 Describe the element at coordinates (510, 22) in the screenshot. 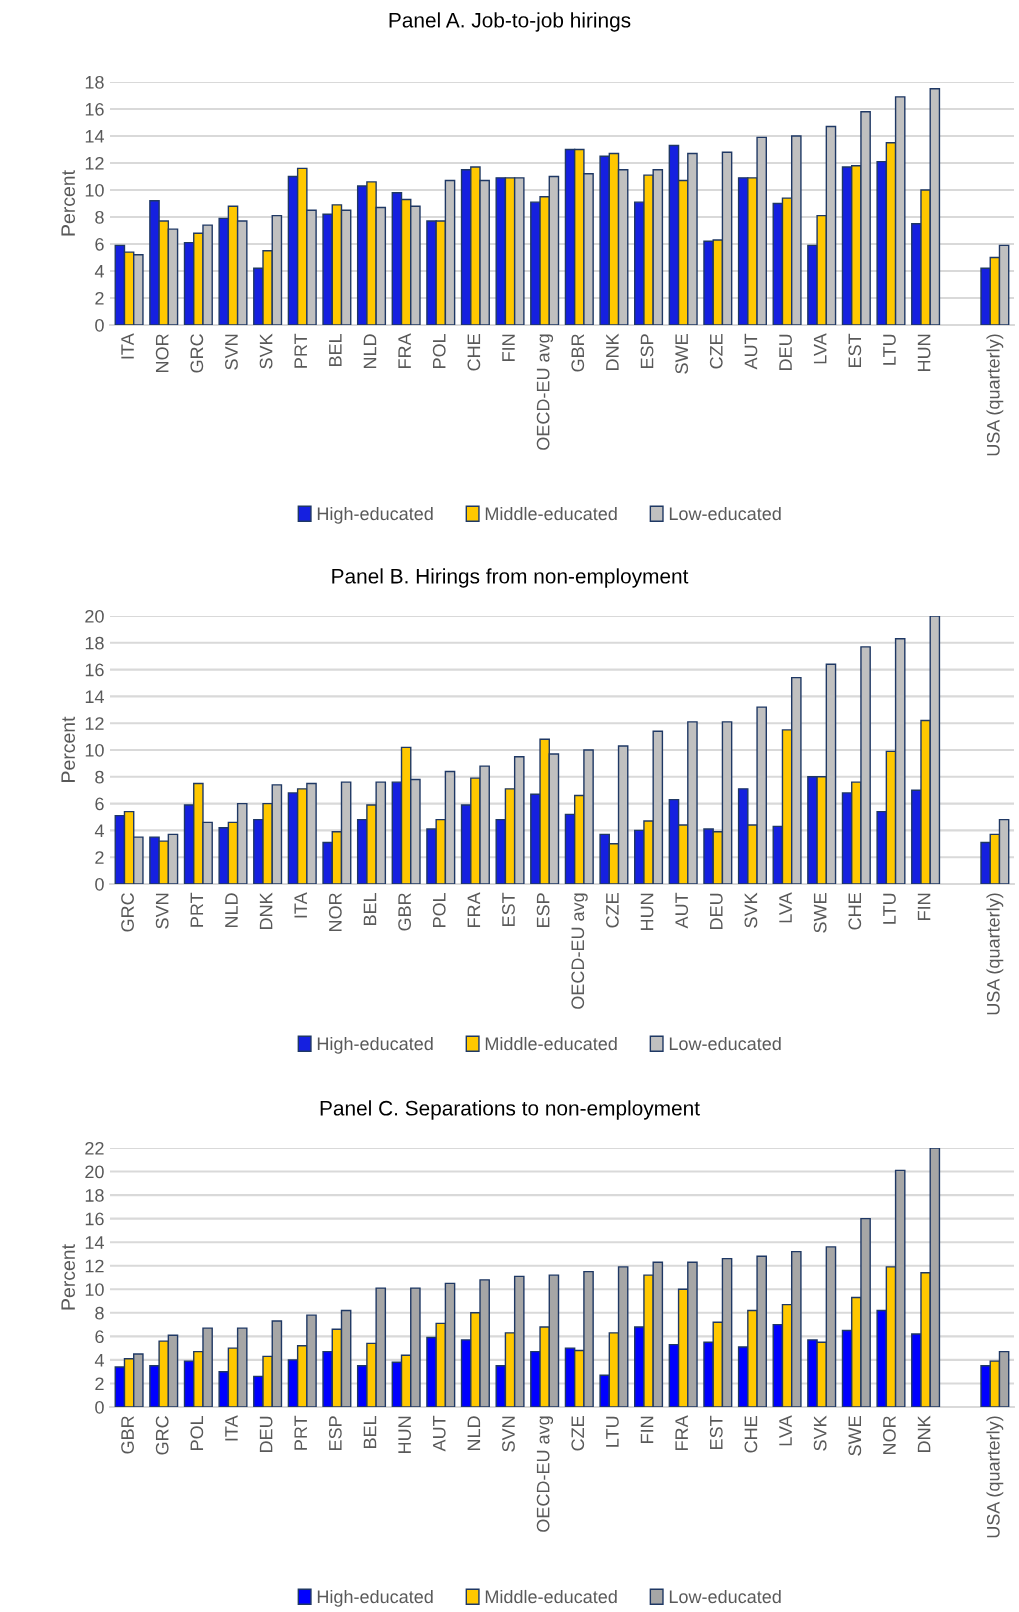

I see `chart-title: Panel A. Job-to-job hirings` at that location.